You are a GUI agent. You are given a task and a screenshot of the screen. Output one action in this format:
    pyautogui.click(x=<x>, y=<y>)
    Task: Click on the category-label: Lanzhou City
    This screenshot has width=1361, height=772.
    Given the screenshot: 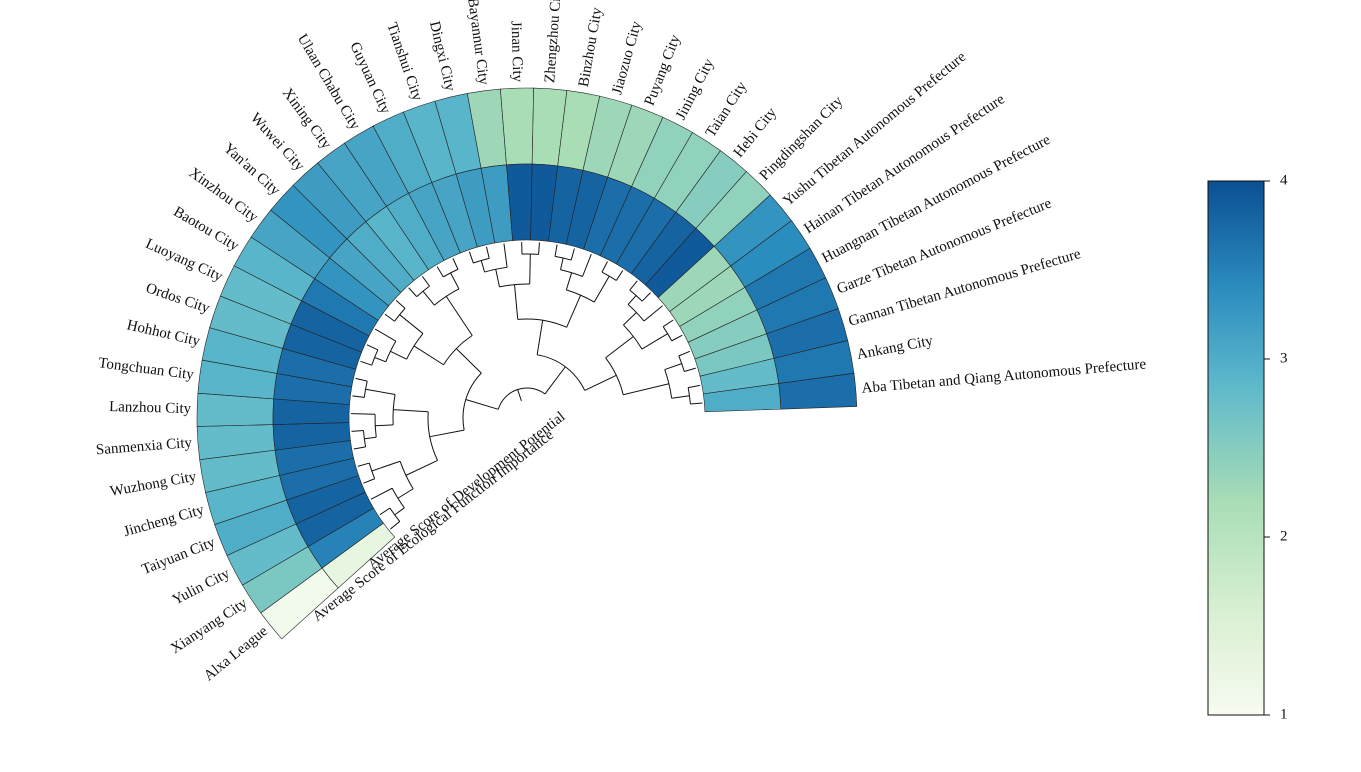 What is the action you would take?
    pyautogui.click(x=150, y=408)
    